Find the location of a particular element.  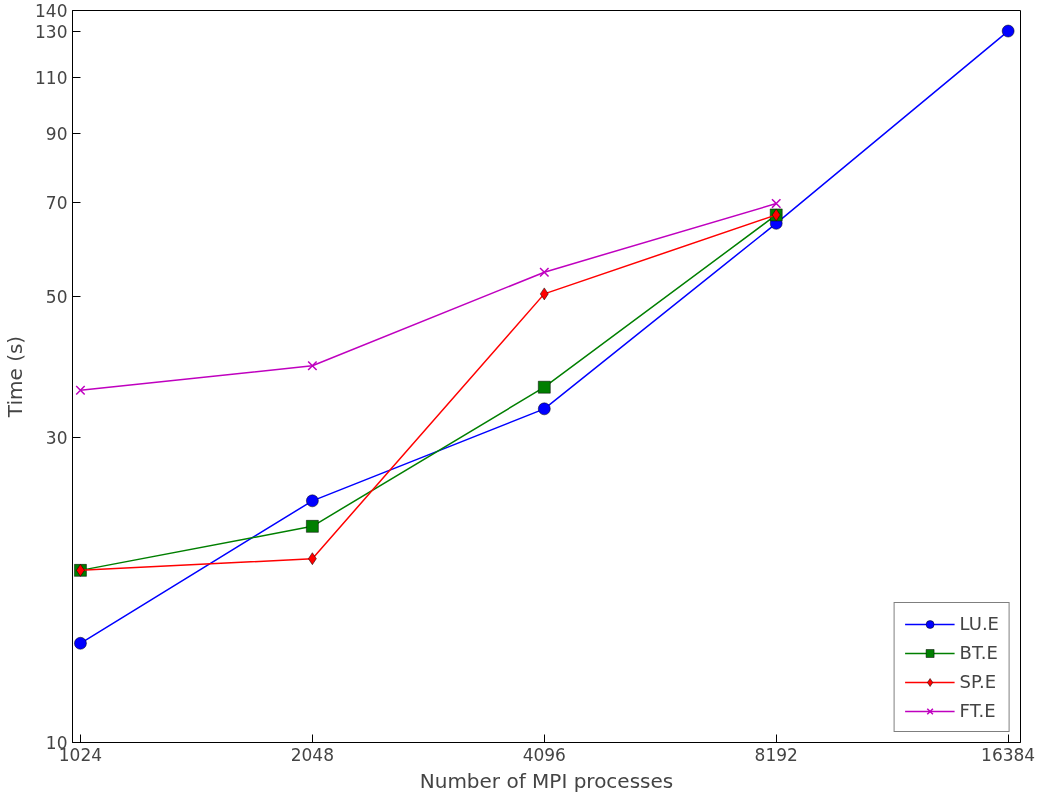

legend-label: LU.E is located at coordinates (979, 623).